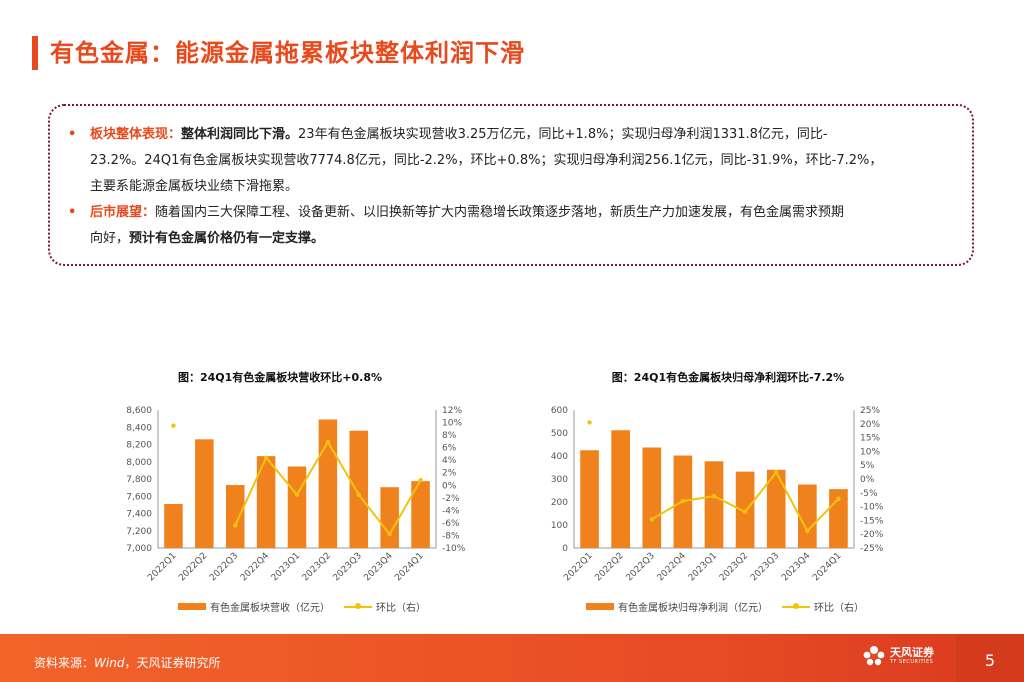 The image size is (1024, 682). Describe the element at coordinates (452, 411) in the screenshot. I see `y2-tick-label: 12%` at that location.